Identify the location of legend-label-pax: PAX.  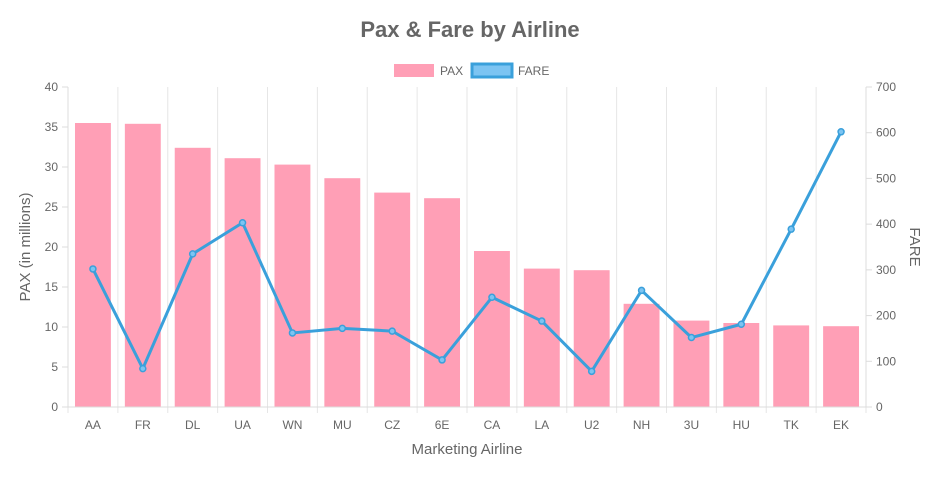
(451, 71).